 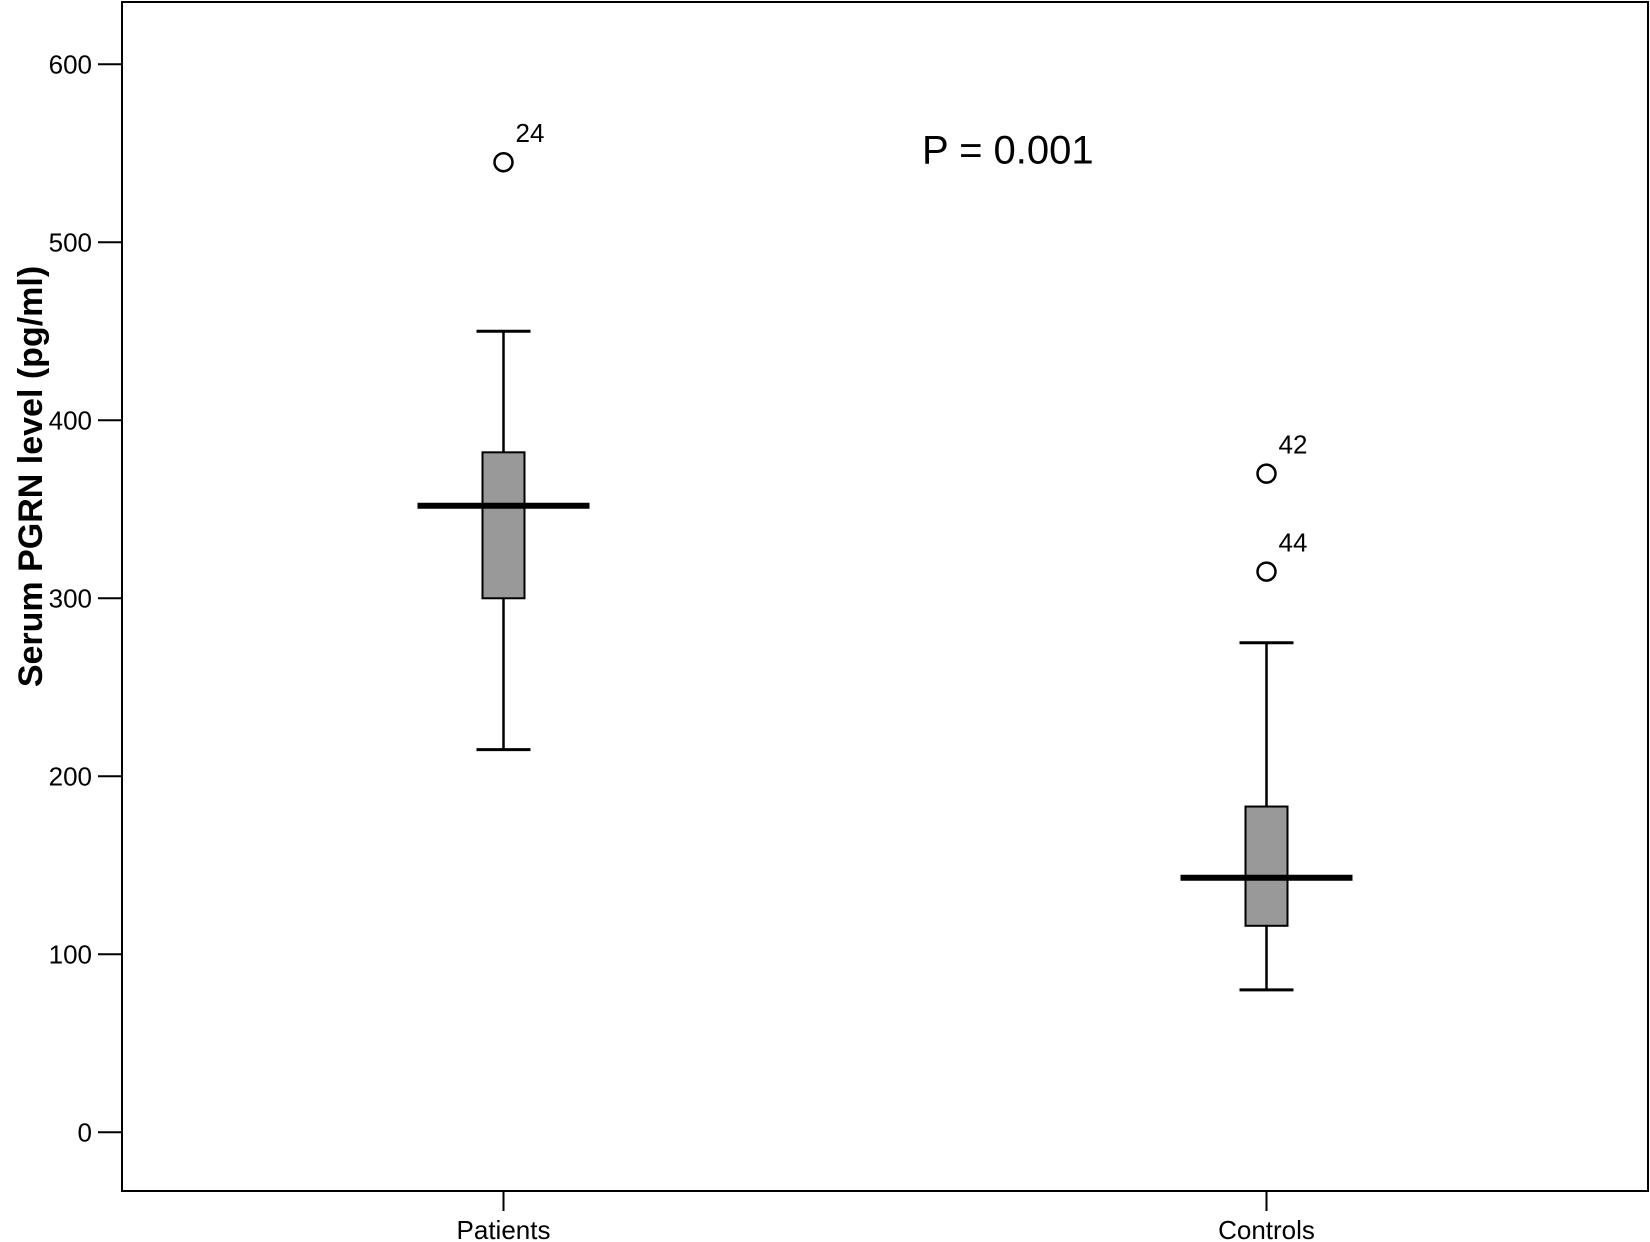 I want to click on outlier-label: 42, so click(x=1293, y=445).